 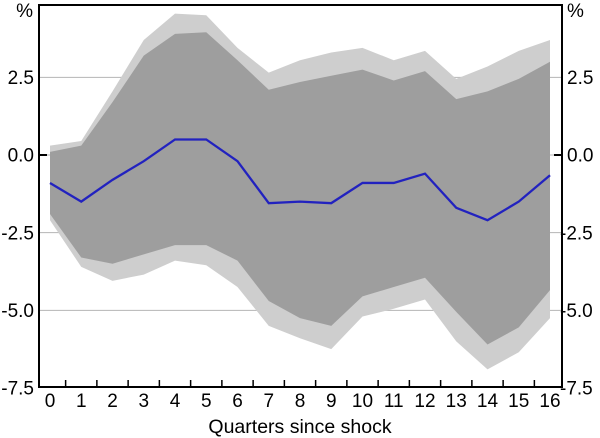 I want to click on y-tick-label-left: 0.0, so click(x=21, y=156).